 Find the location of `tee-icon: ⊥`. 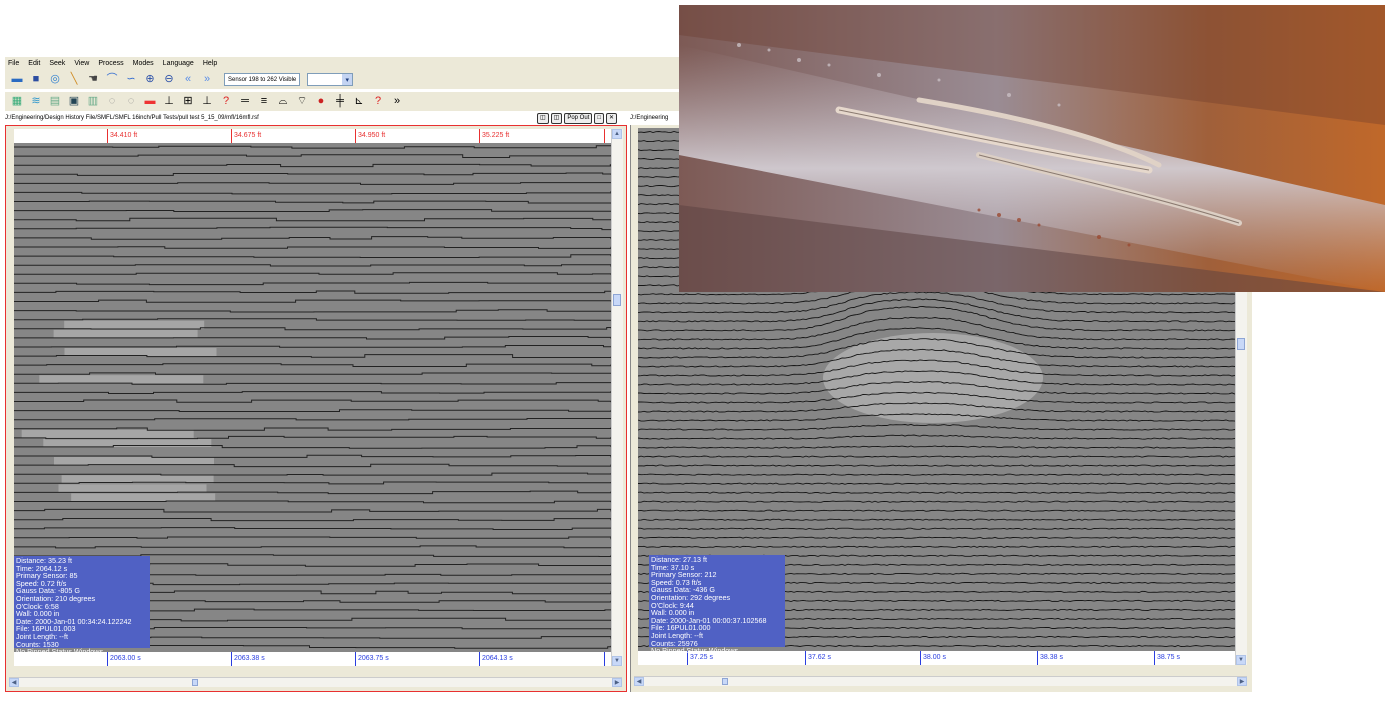

tee-icon: ⊥ is located at coordinates (207, 101).